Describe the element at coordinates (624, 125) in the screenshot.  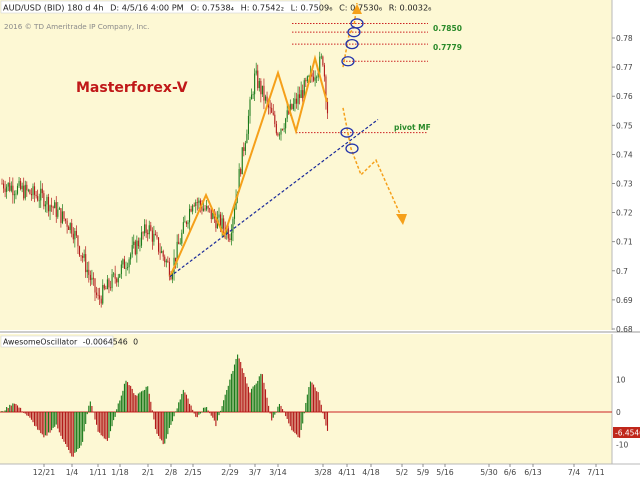
I see `price-tick-label: 0.75` at that location.